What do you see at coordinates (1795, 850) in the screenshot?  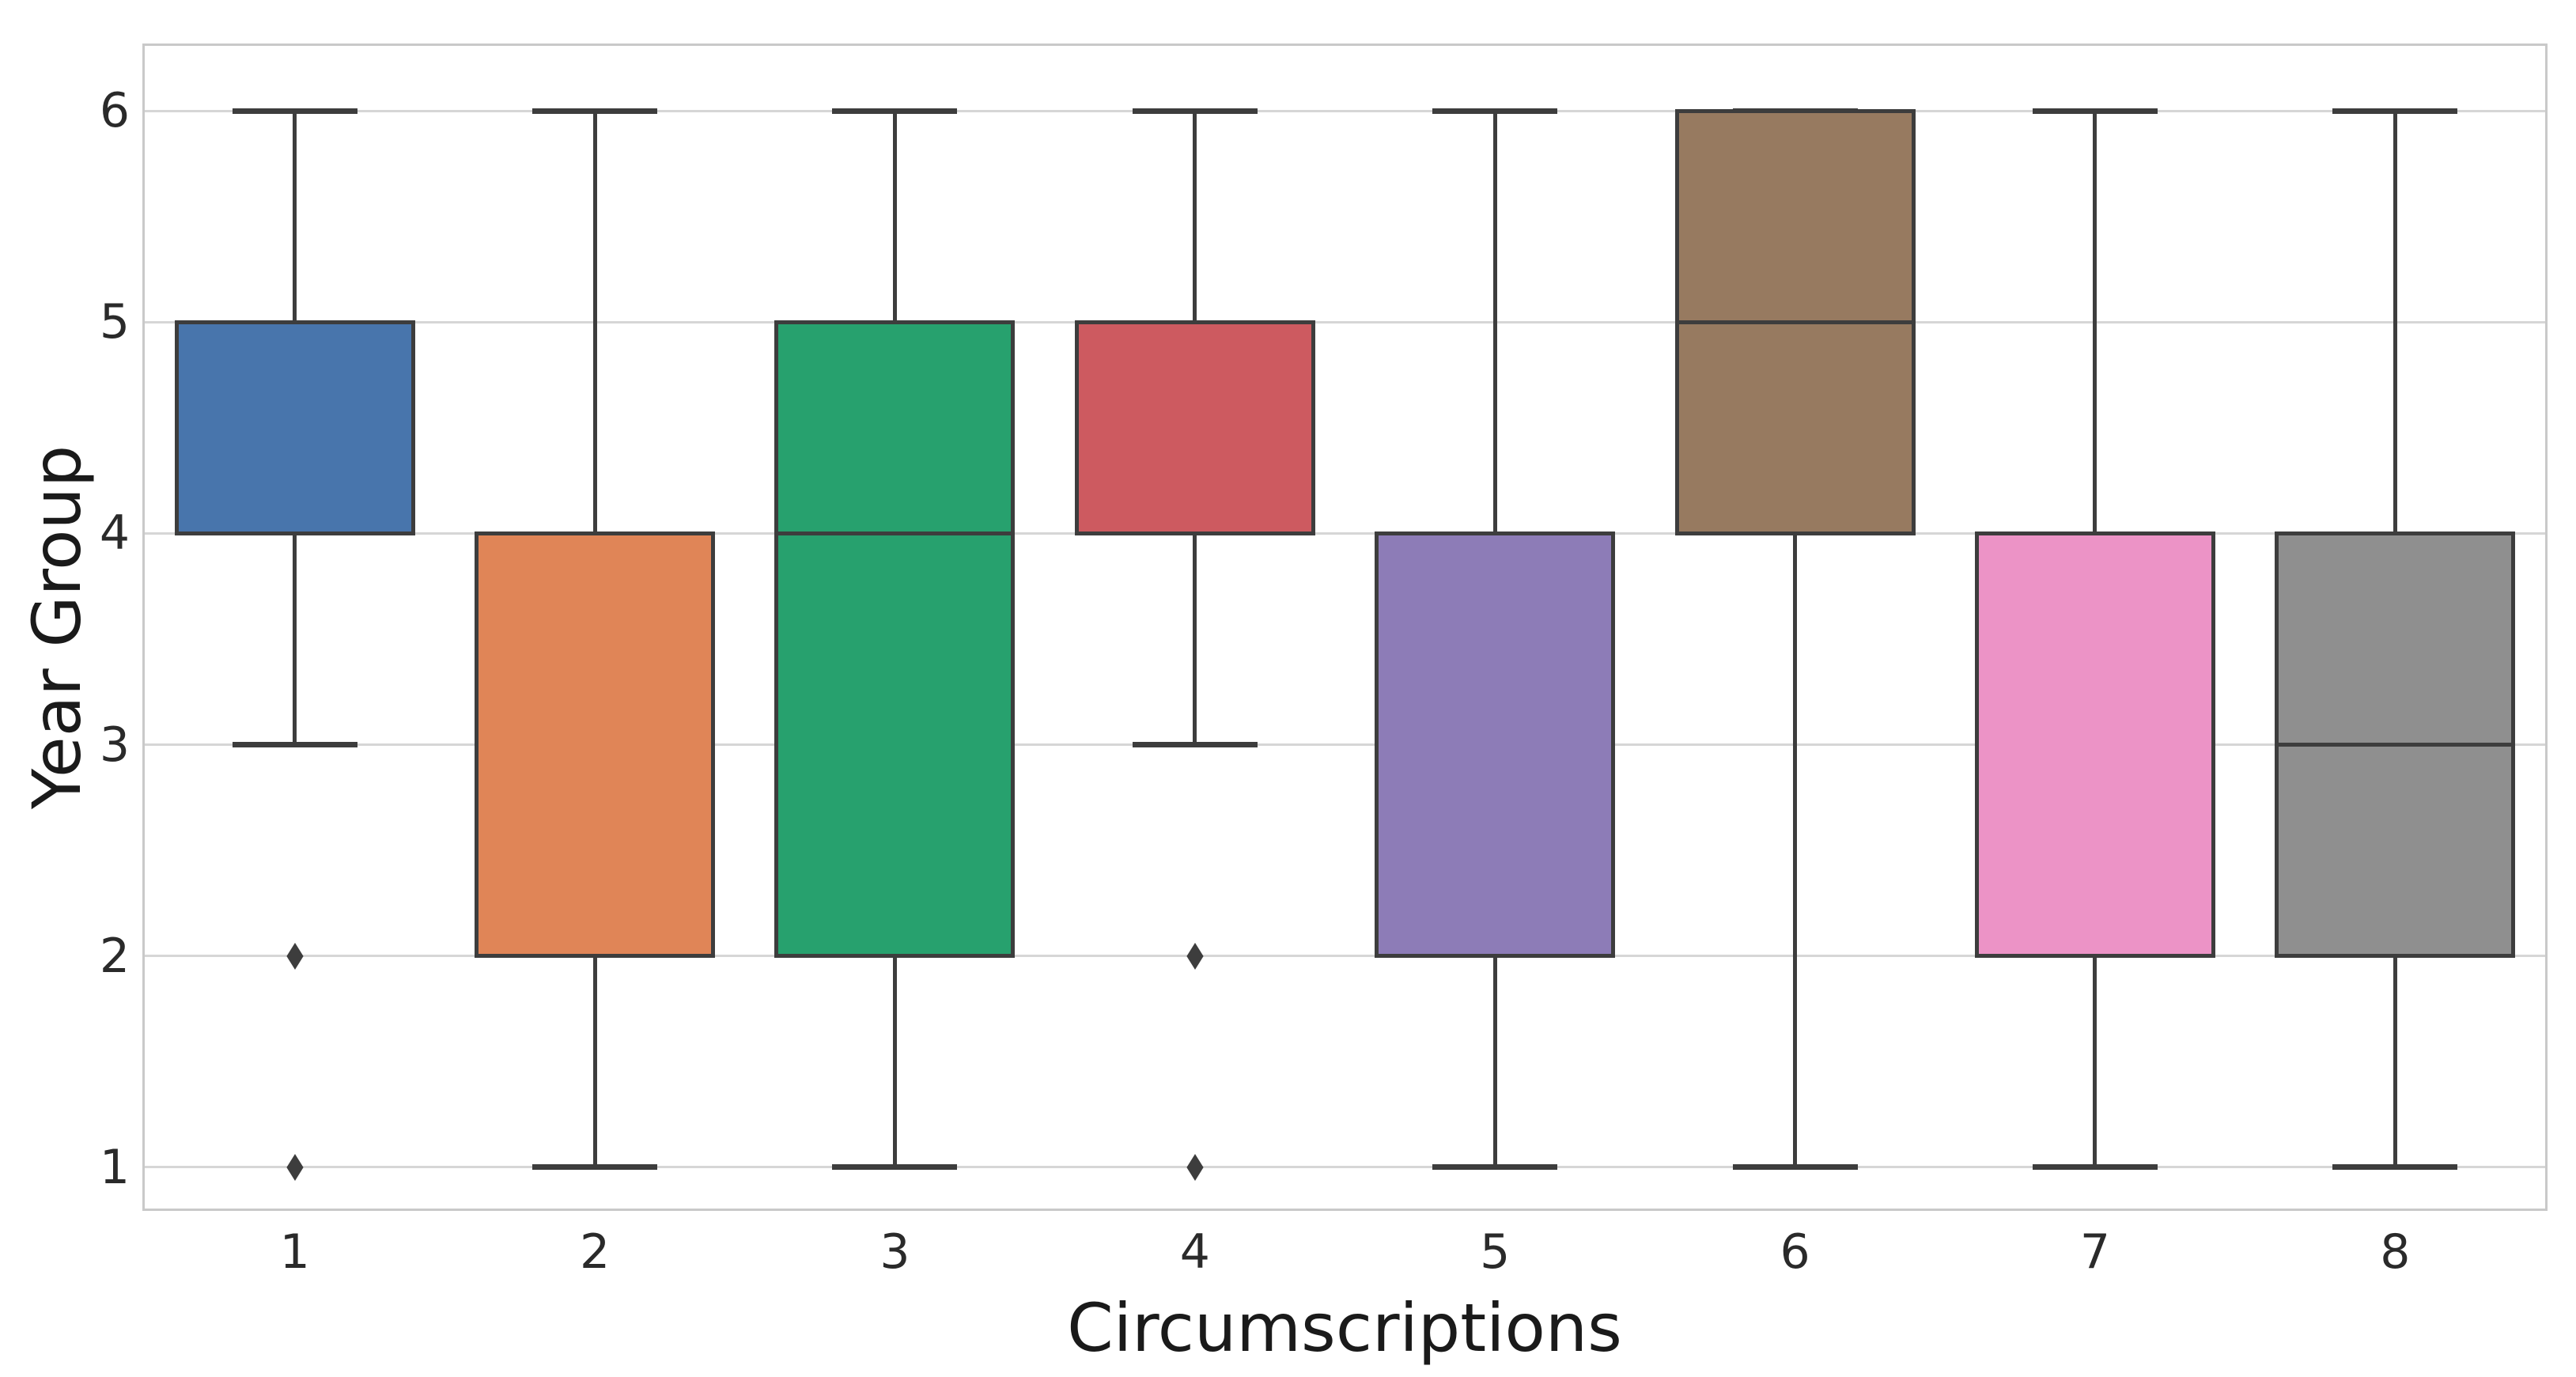 I see `box-6-lower-whisker` at bounding box center [1795, 850].